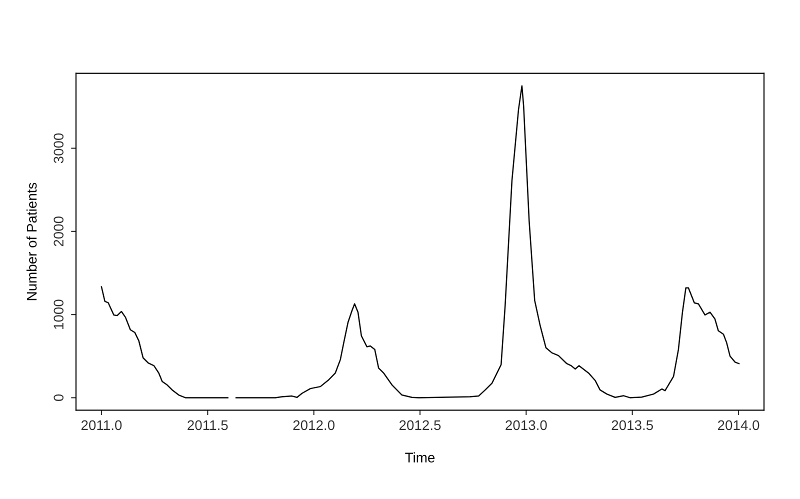 The height and width of the screenshot is (499, 800). What do you see at coordinates (208, 425) in the screenshot?
I see `x-tick-label: 2011.5` at bounding box center [208, 425].